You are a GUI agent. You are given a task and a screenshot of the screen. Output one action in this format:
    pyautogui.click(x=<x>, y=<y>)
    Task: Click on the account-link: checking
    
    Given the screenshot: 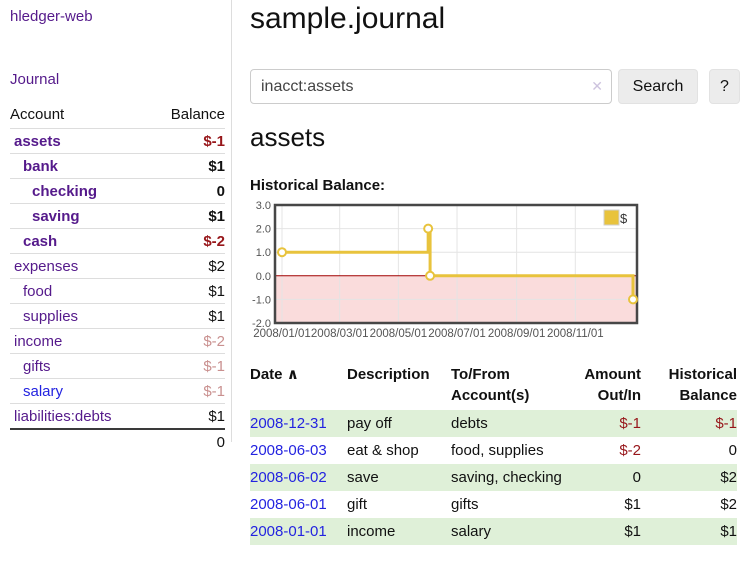 What is the action you would take?
    pyautogui.click(x=65, y=191)
    